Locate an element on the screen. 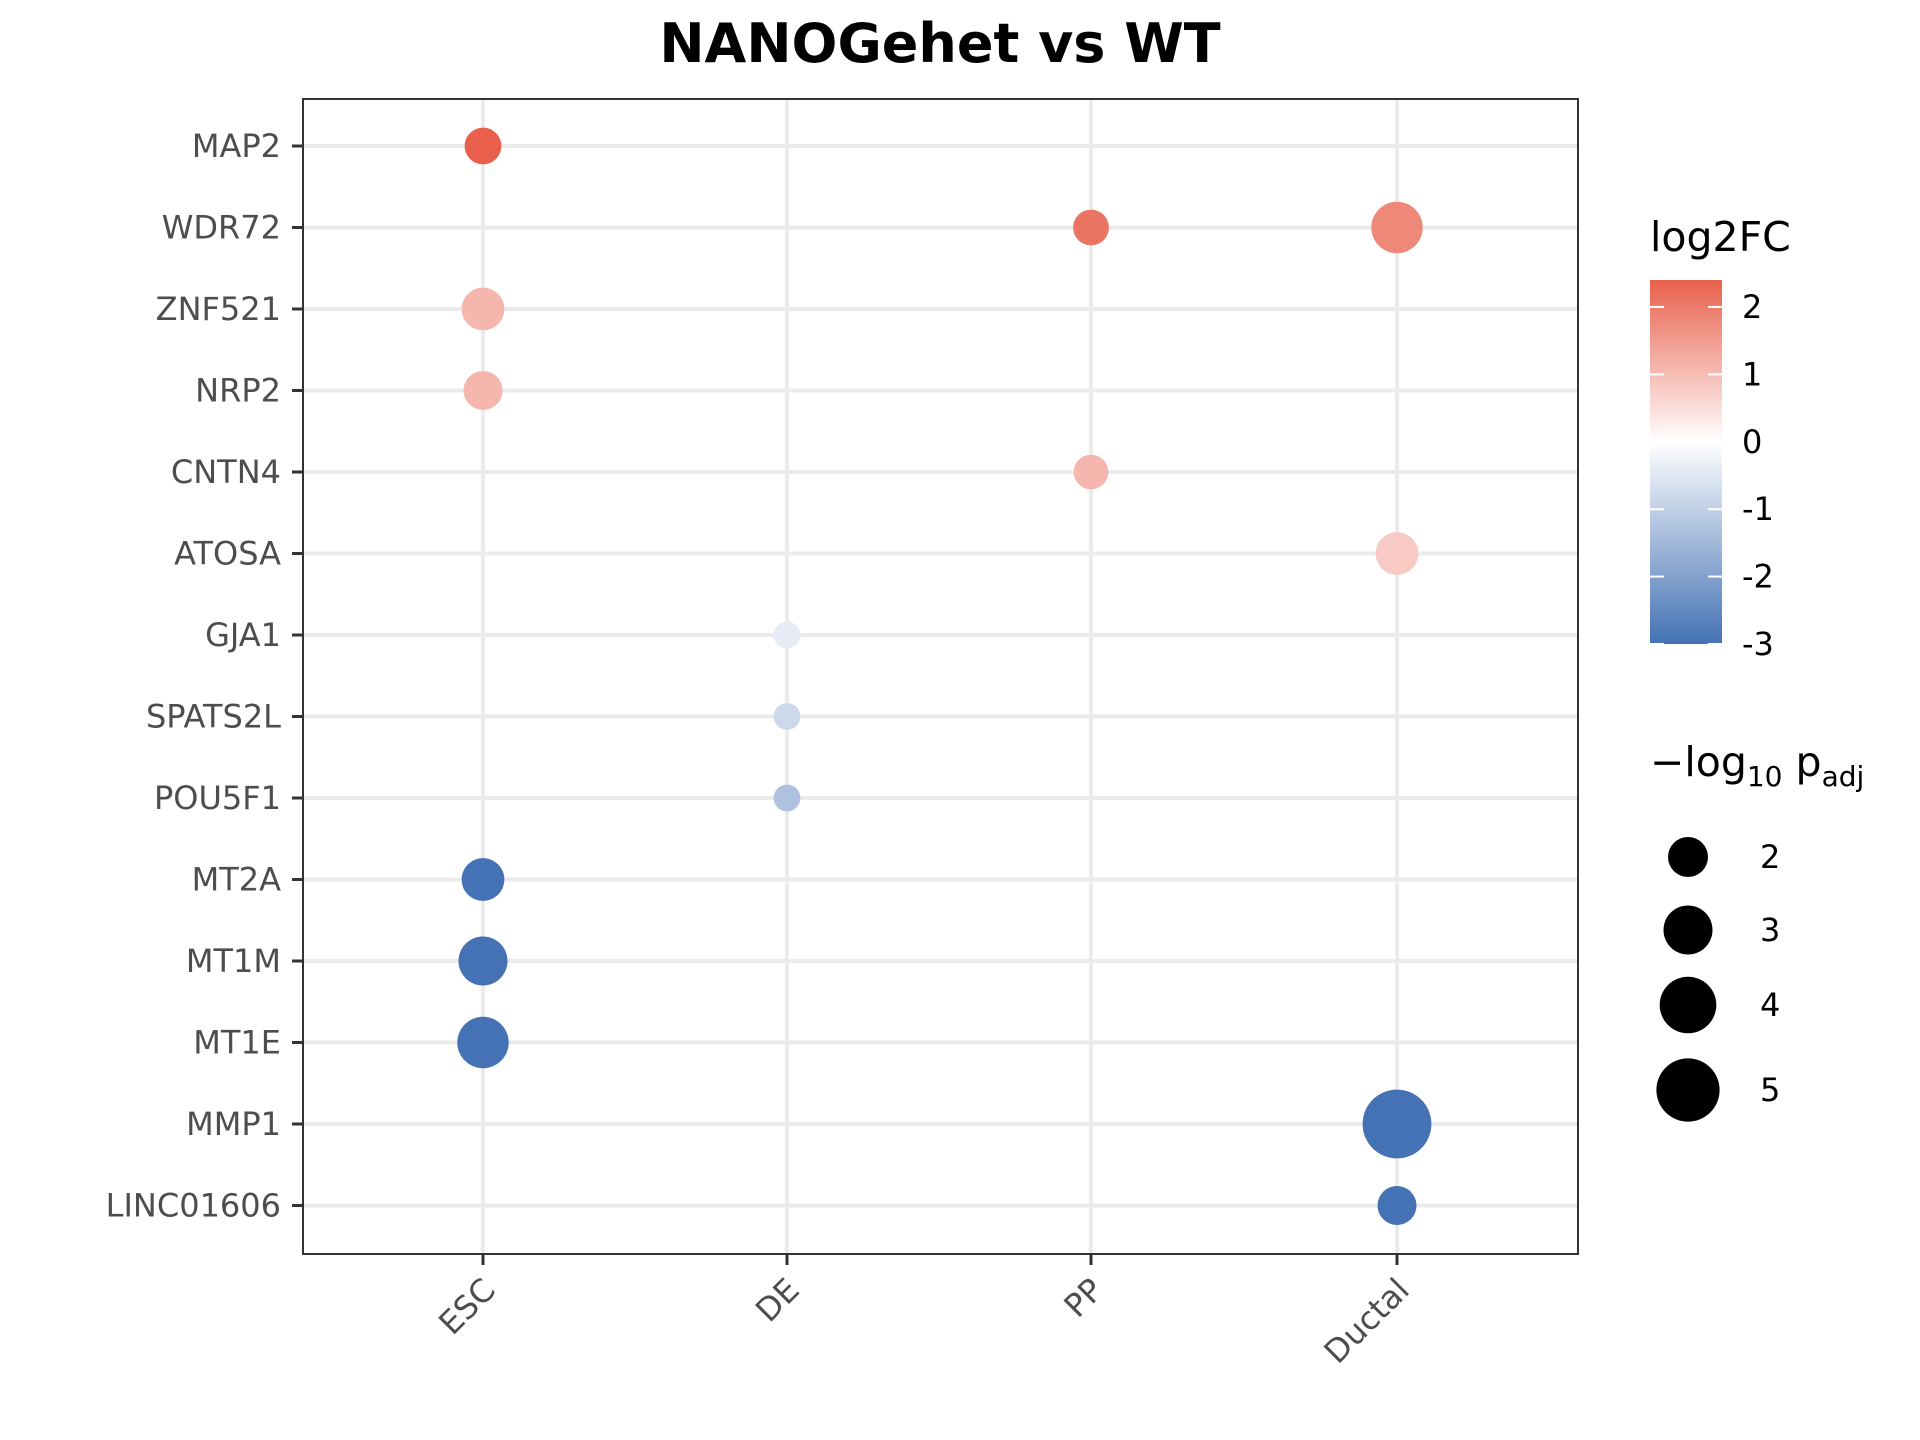  size-legend-label: 4 is located at coordinates (1770, 1005).